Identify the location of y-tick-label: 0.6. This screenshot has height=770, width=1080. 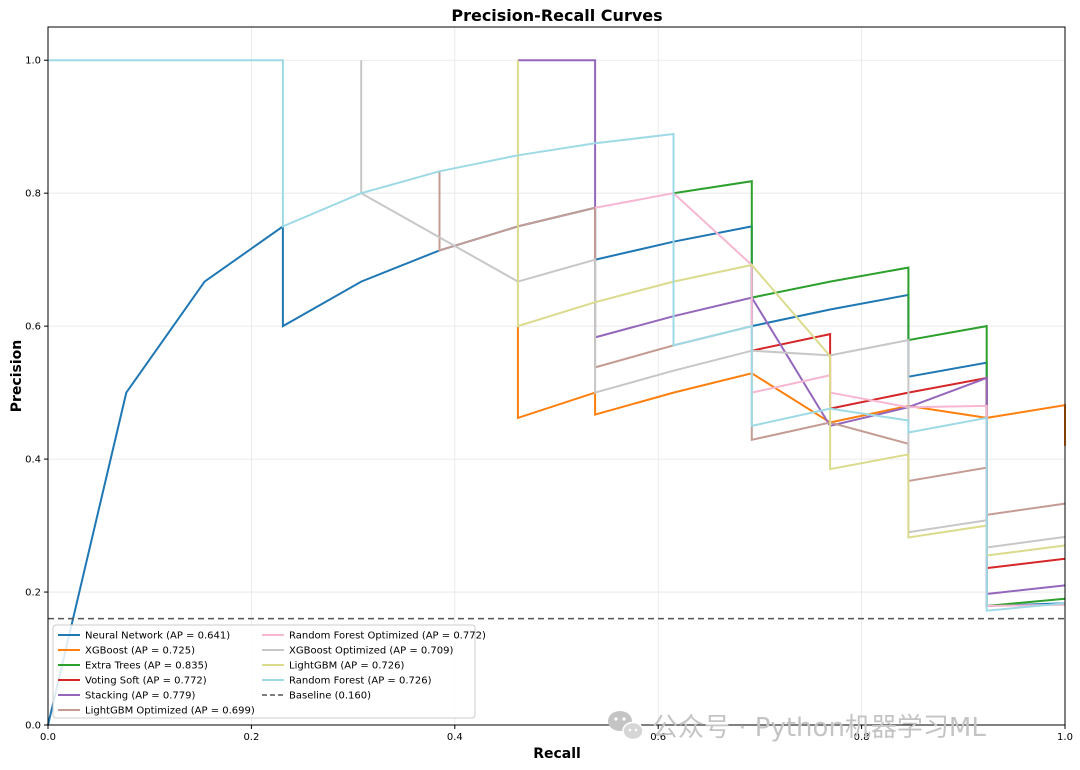
(33, 327).